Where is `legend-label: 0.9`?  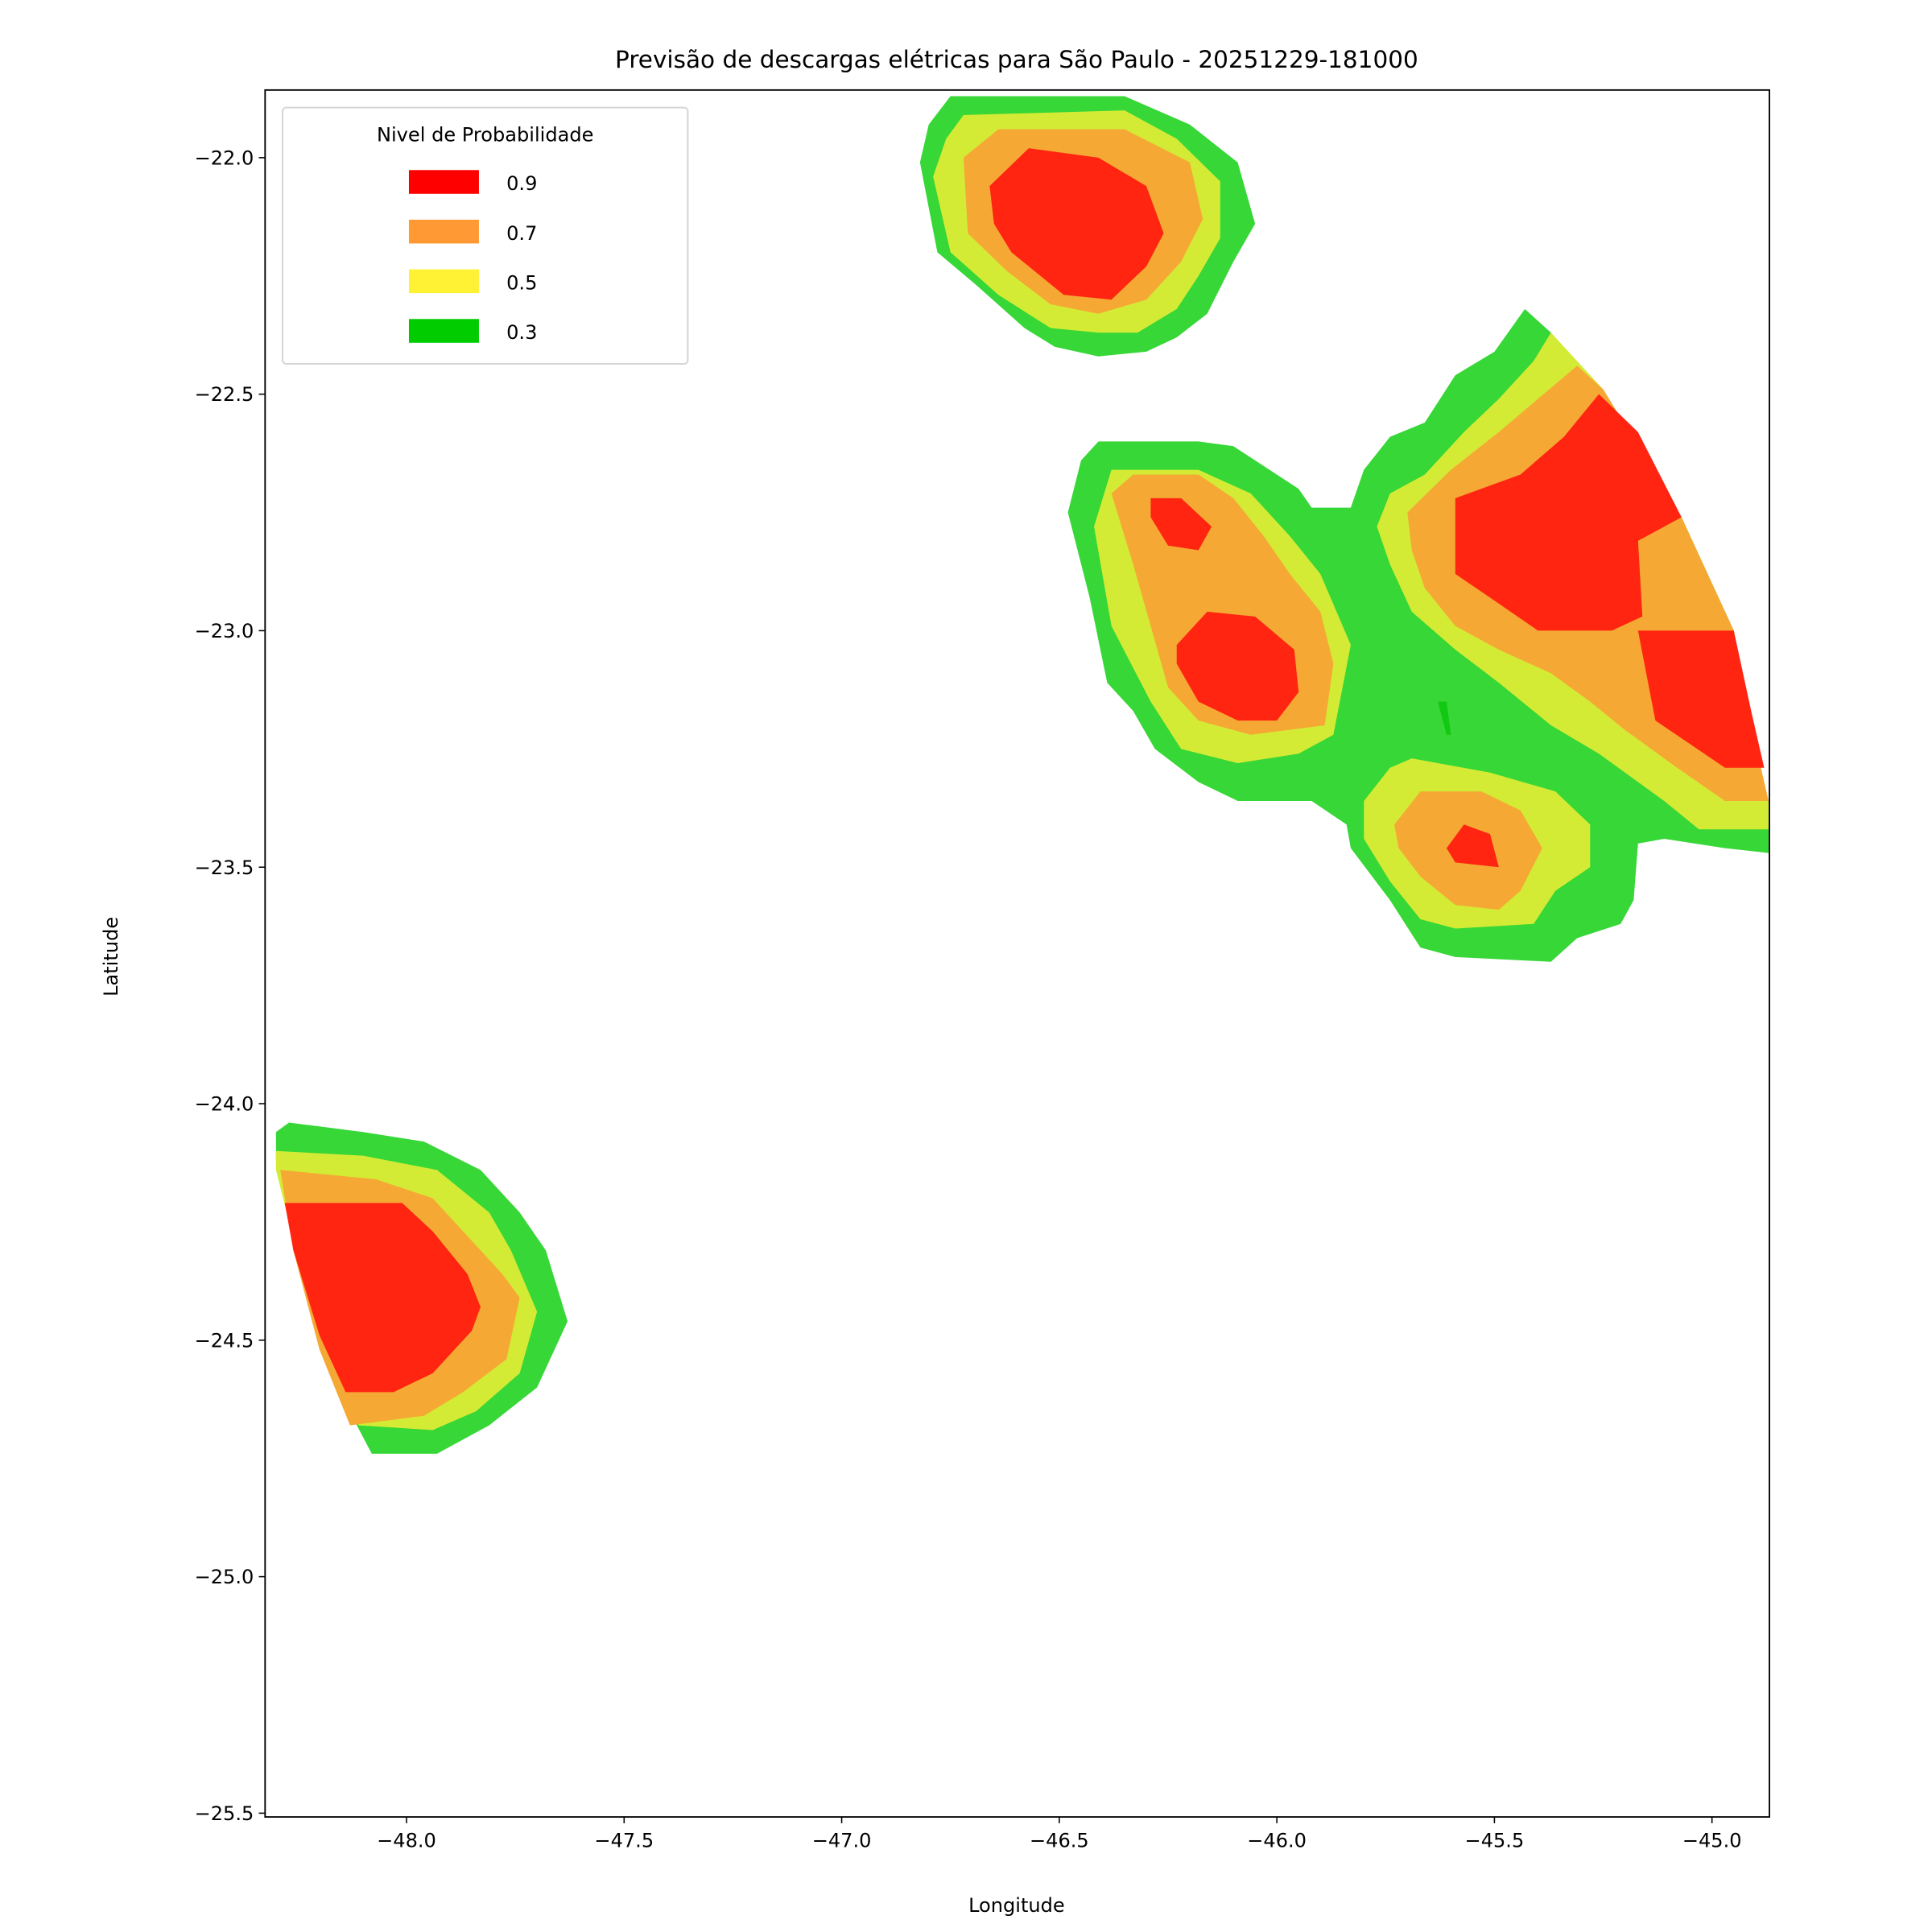 legend-label: 0.9 is located at coordinates (521, 183).